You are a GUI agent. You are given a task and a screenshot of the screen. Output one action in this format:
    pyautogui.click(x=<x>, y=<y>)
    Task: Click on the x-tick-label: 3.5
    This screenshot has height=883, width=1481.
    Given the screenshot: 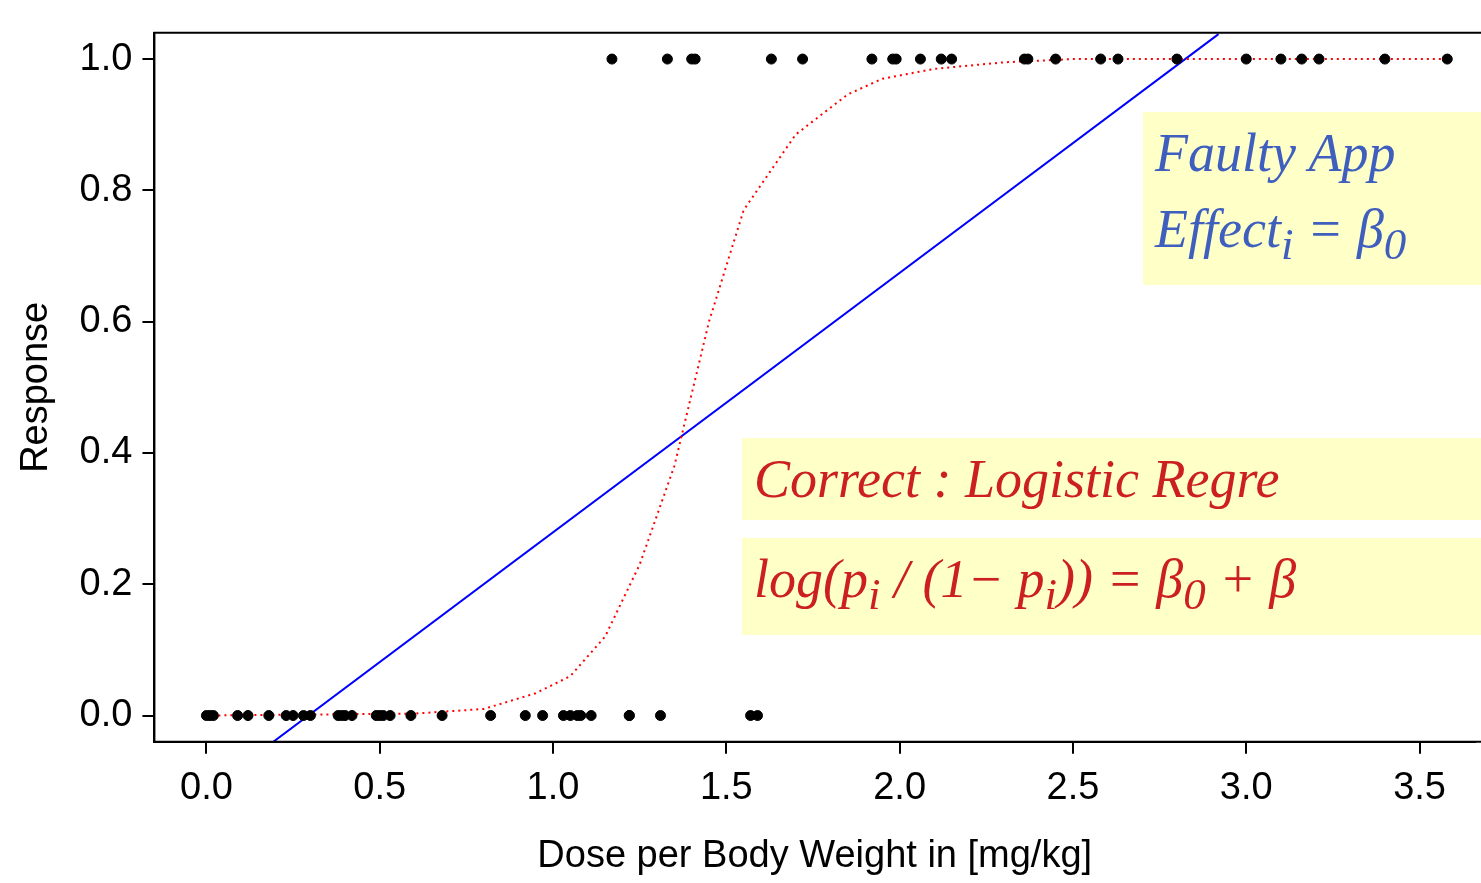 What is the action you would take?
    pyautogui.click(x=1419, y=786)
    